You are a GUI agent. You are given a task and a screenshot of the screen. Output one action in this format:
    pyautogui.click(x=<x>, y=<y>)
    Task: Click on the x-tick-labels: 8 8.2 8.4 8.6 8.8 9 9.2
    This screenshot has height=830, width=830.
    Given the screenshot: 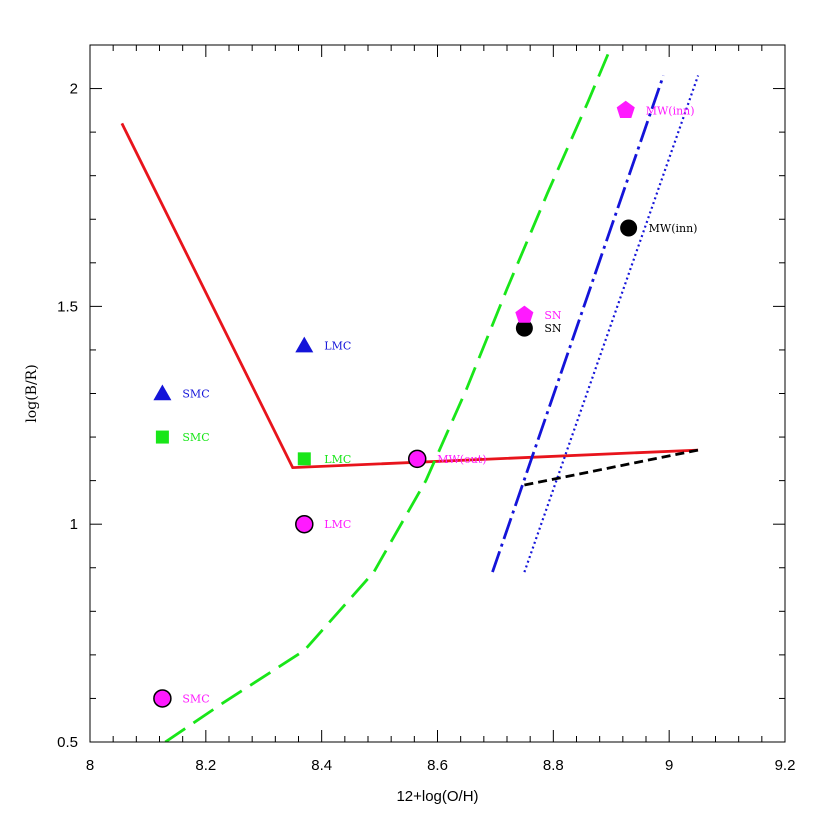 What is the action you would take?
    pyautogui.click(x=441, y=765)
    